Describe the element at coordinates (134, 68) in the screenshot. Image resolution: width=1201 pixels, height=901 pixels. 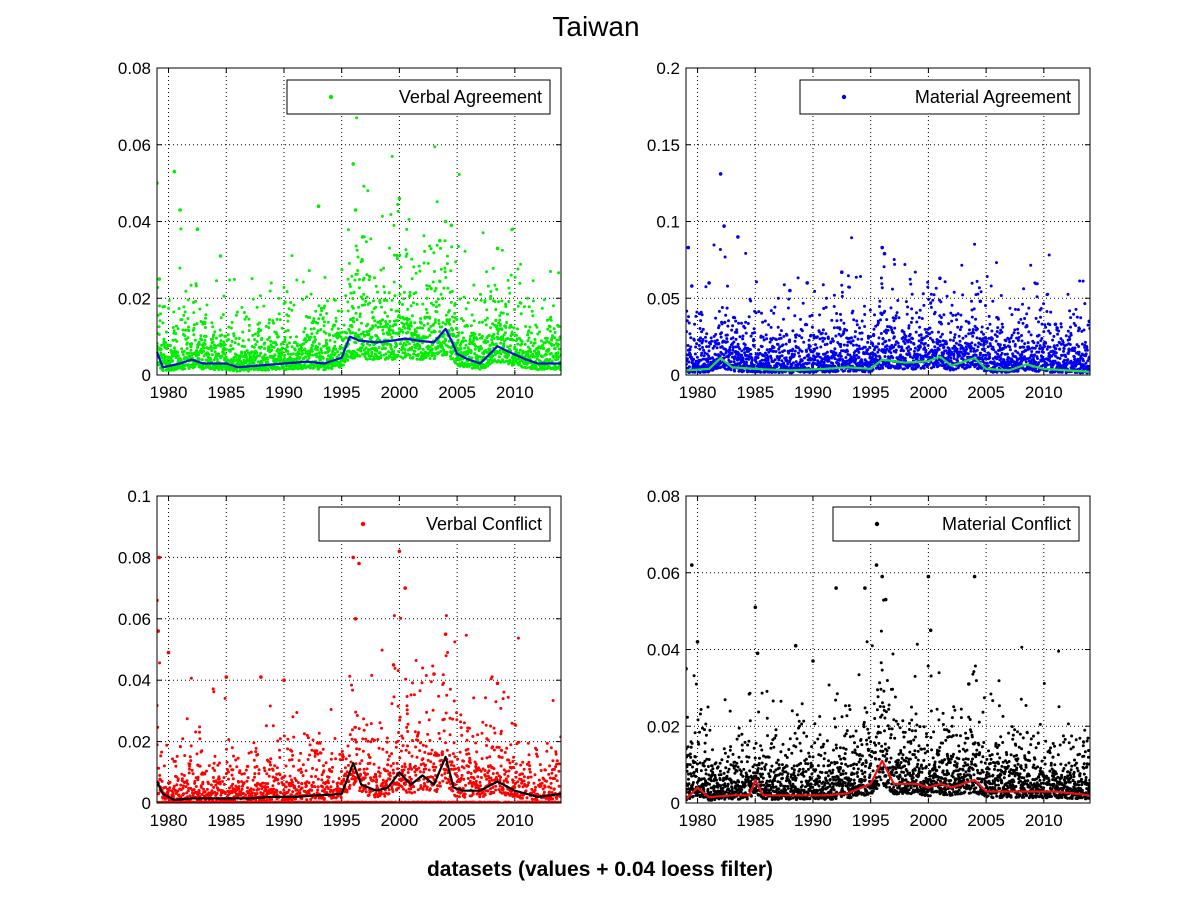
I see `y-tick-label: 0.08` at that location.